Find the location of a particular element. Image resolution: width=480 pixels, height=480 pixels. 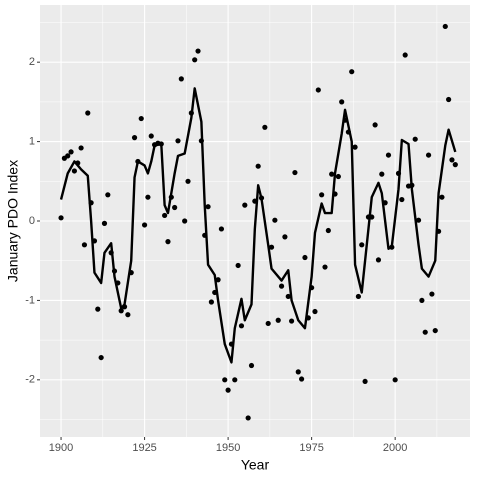

y-tick-label: -1 is located at coordinates (30, 300).